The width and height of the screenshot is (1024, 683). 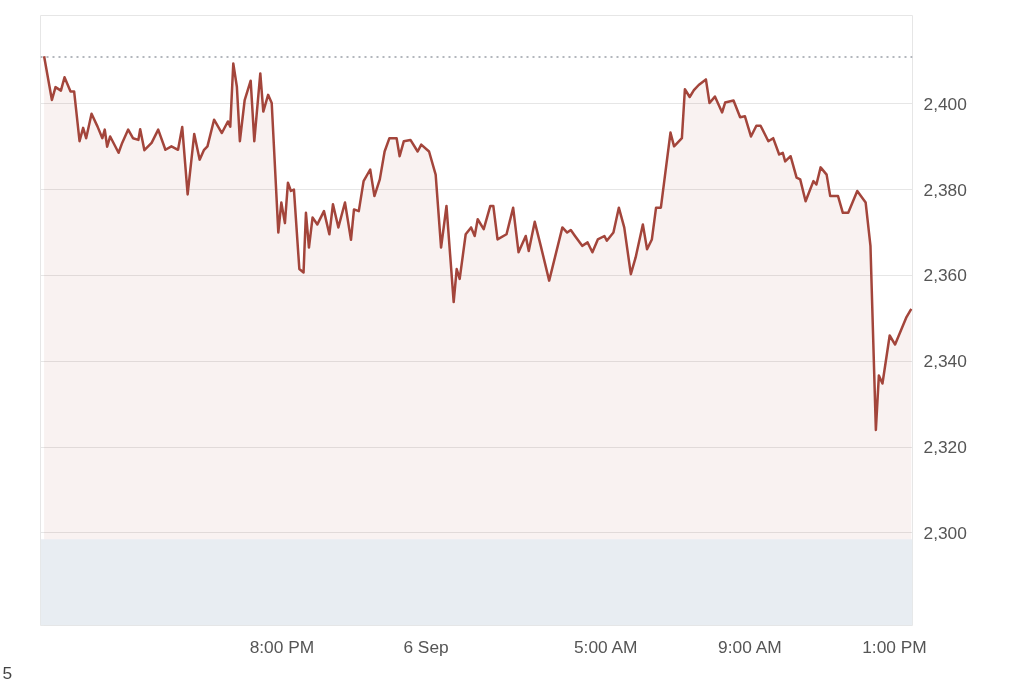 What do you see at coordinates (945, 189) in the screenshot?
I see `y-tick-label: 2,380` at bounding box center [945, 189].